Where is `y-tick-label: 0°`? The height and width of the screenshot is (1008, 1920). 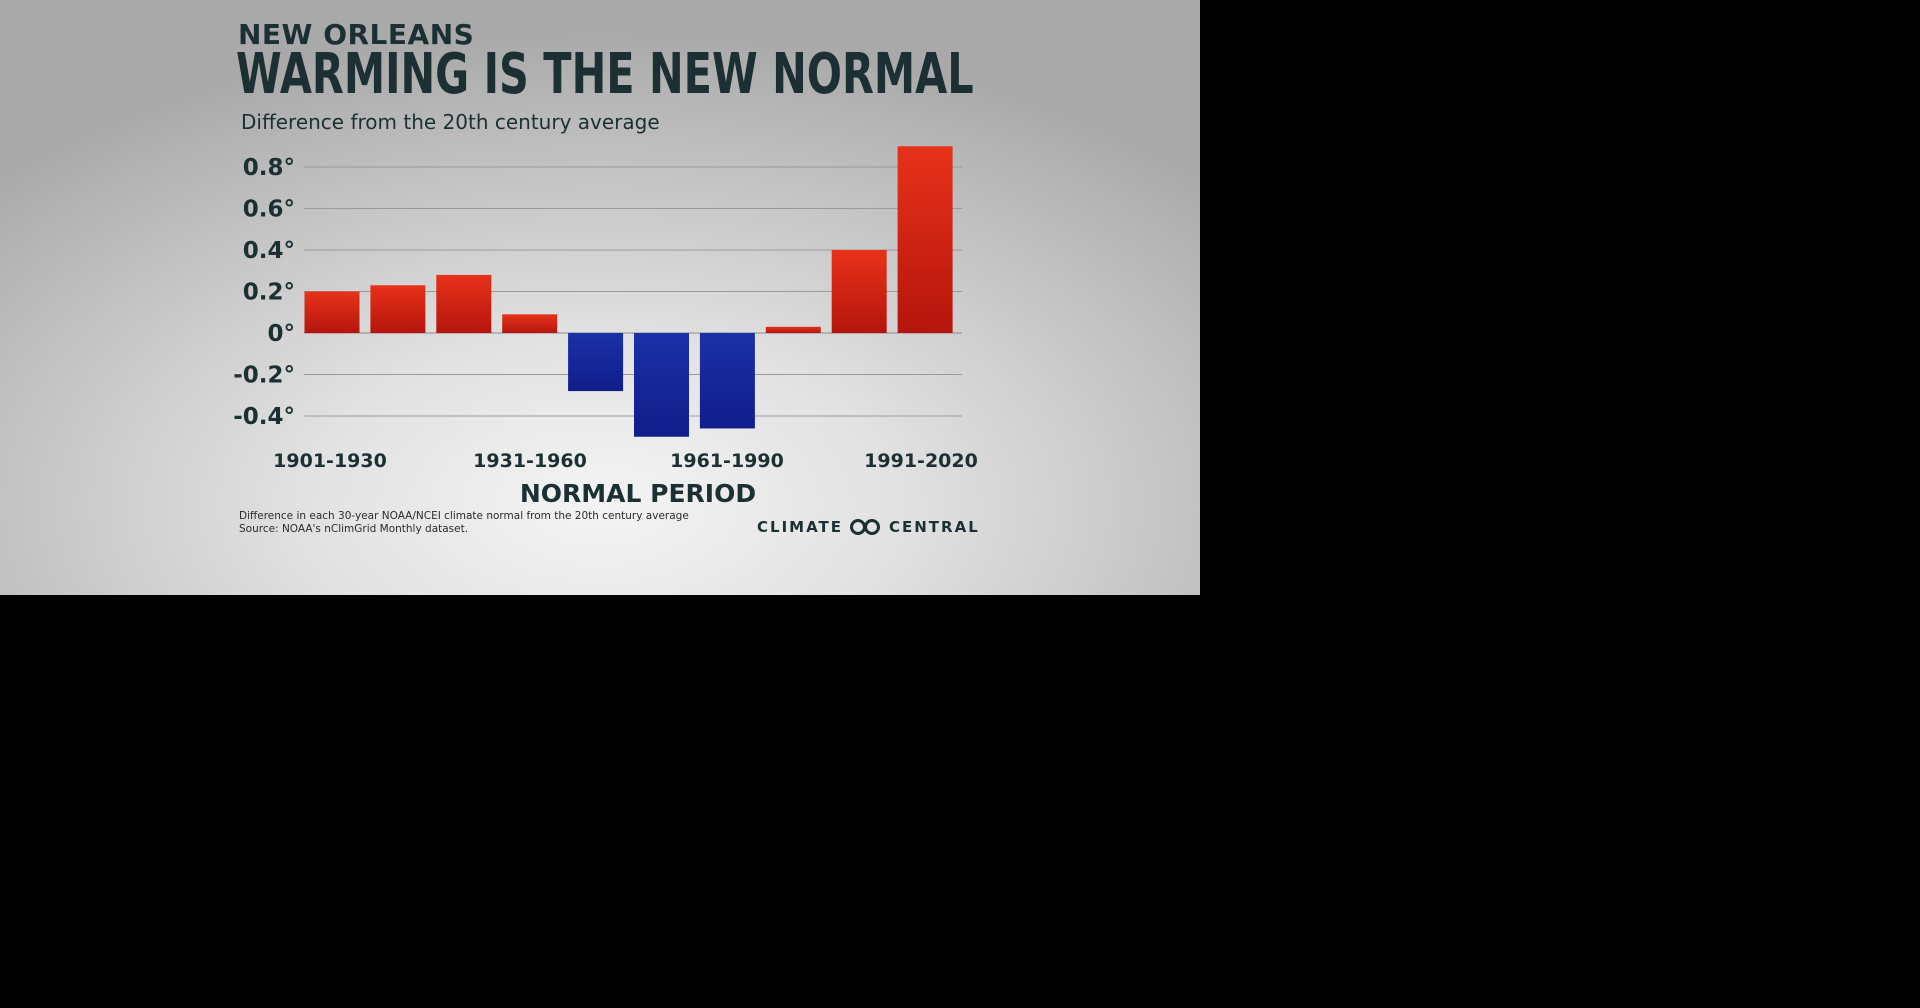
y-tick-label: 0° is located at coordinates (281, 334).